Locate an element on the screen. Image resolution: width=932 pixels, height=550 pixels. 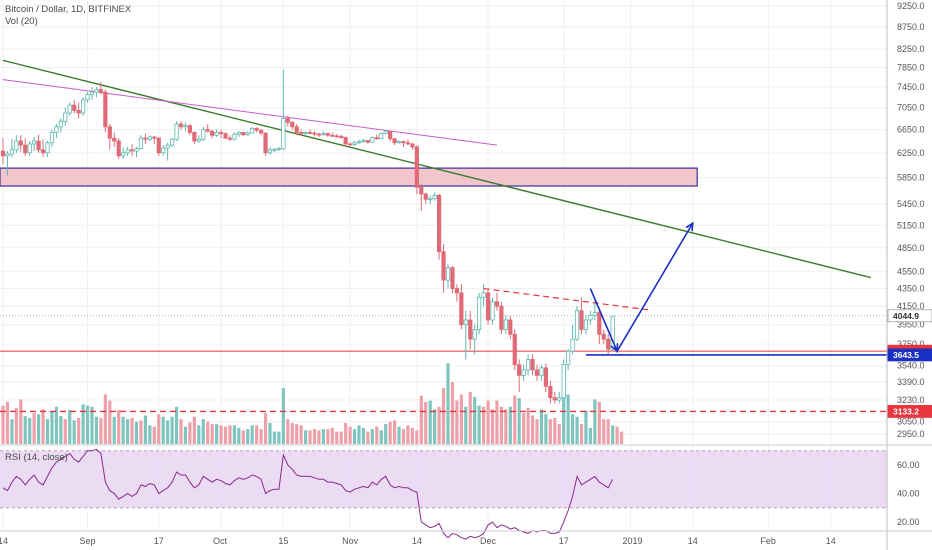
arrowhead-down is located at coordinates (614, 348).